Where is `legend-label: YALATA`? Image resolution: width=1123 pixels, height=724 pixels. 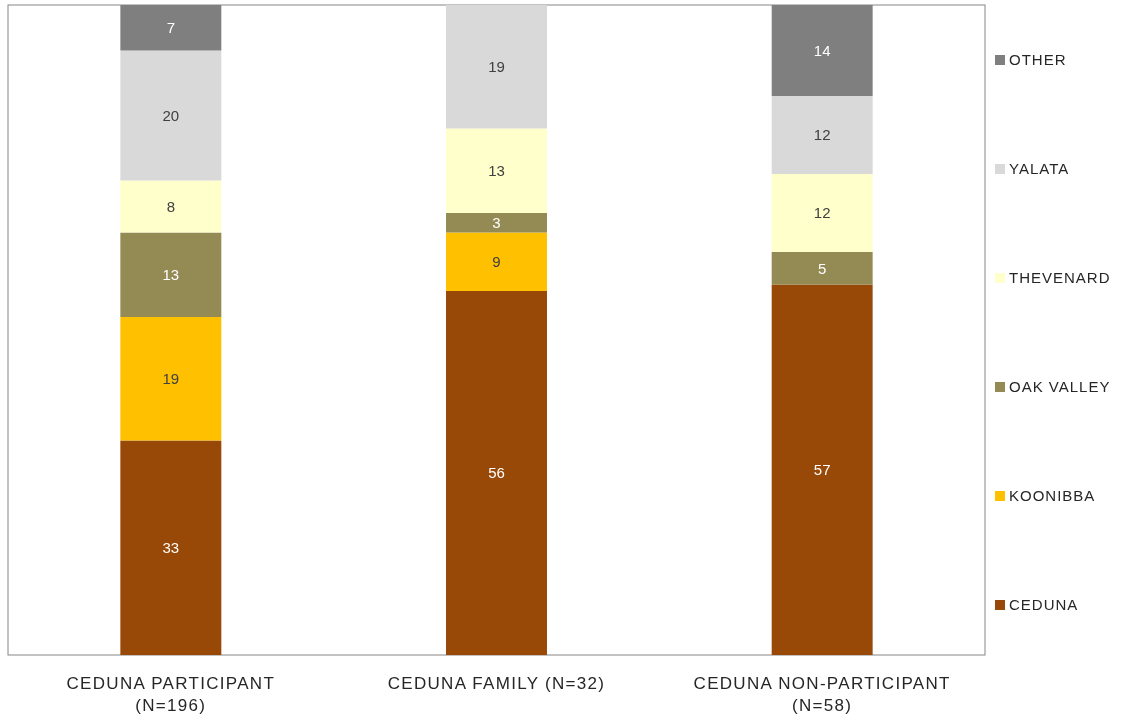 legend-label: YALATA is located at coordinates (1039, 169).